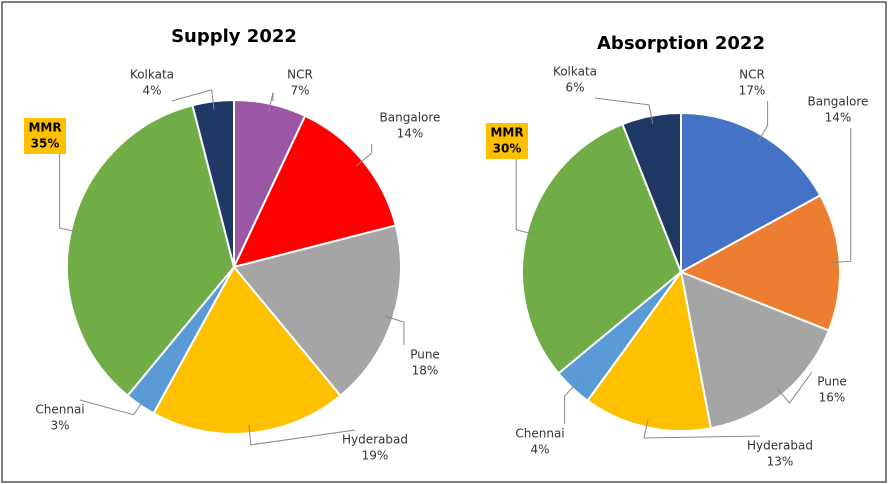 This screenshot has height=484, width=888. I want to click on slice-value-label: 16%, so click(832, 398).